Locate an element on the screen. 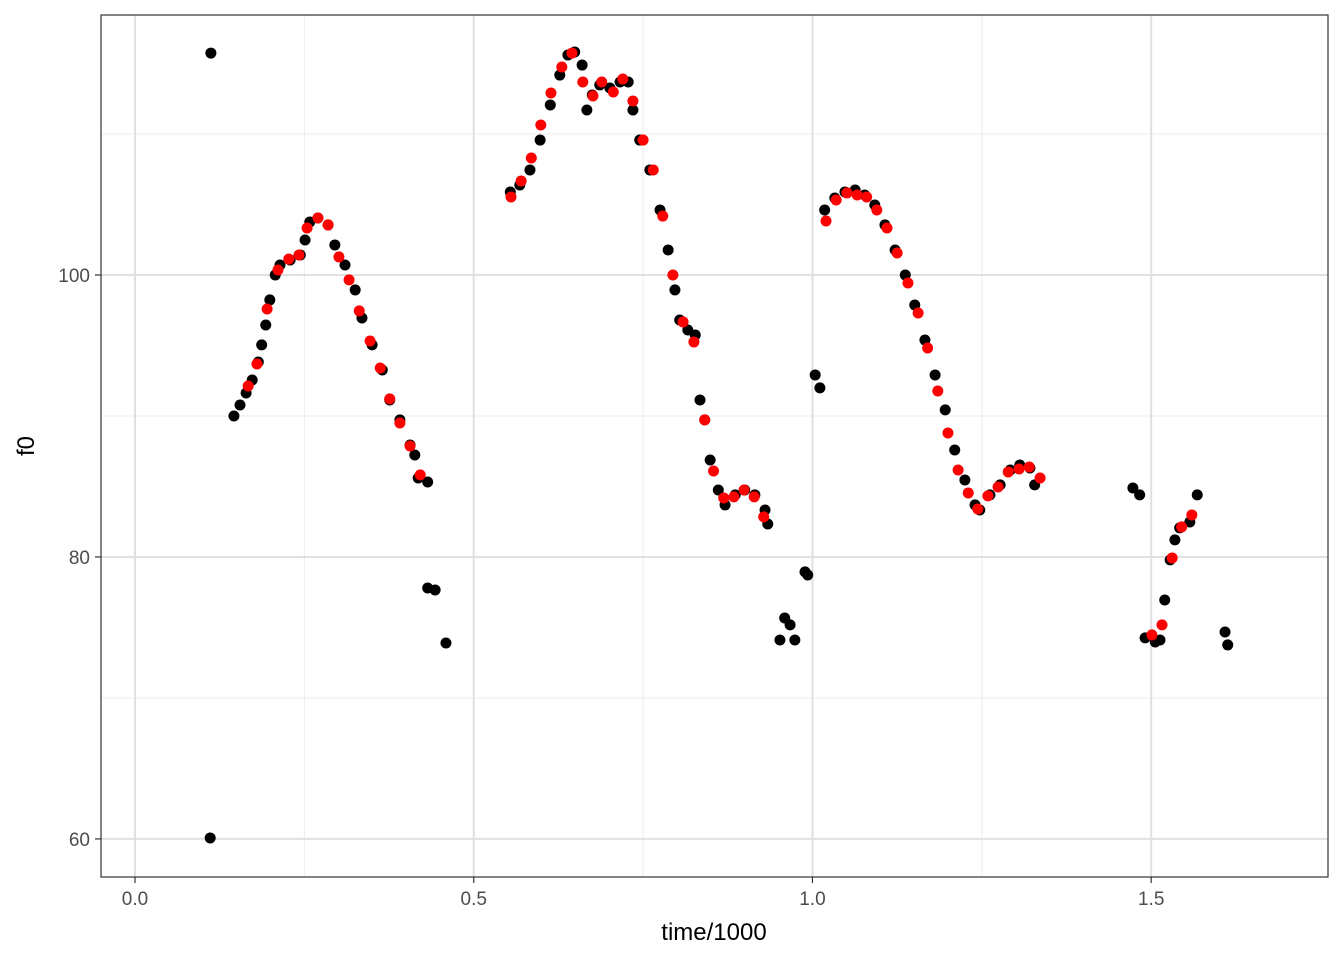  x-tick-label: 1.0 is located at coordinates (812, 899).